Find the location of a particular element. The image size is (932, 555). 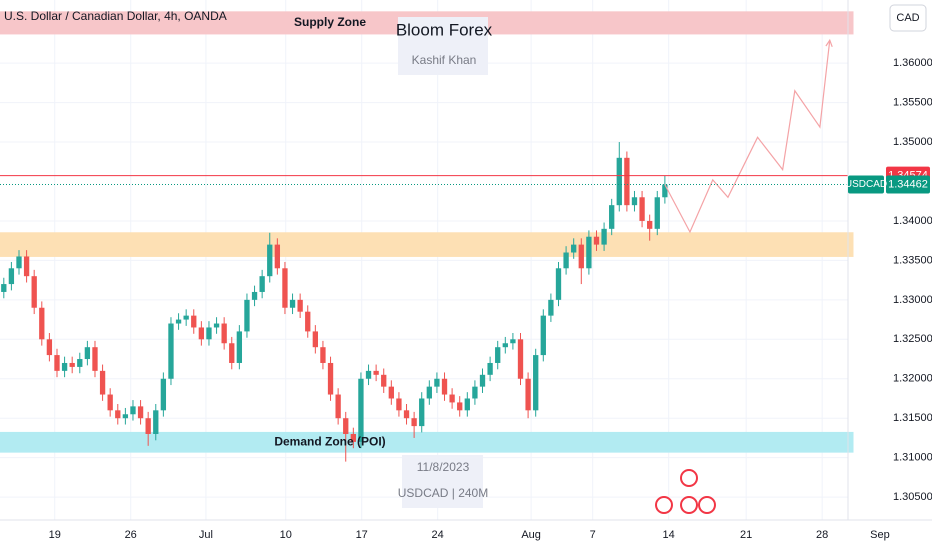

y-tick-label: 1.34000 is located at coordinates (912, 221).